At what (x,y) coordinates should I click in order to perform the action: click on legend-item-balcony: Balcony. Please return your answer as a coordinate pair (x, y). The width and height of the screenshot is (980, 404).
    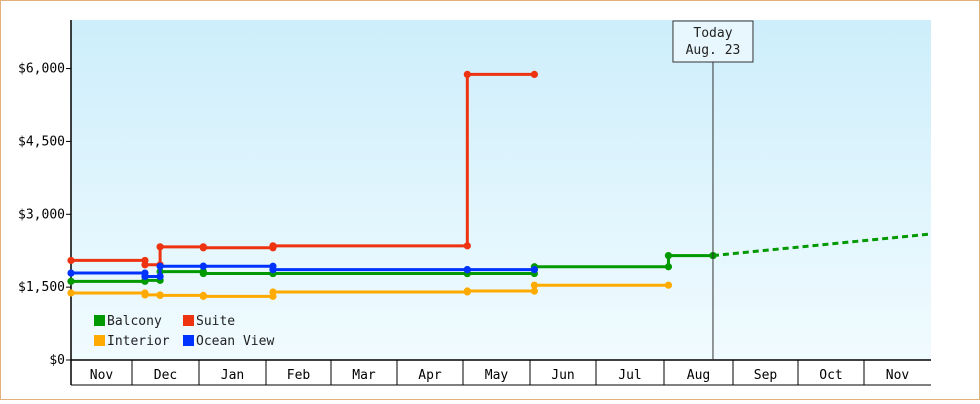
    Looking at the image, I should click on (128, 321).